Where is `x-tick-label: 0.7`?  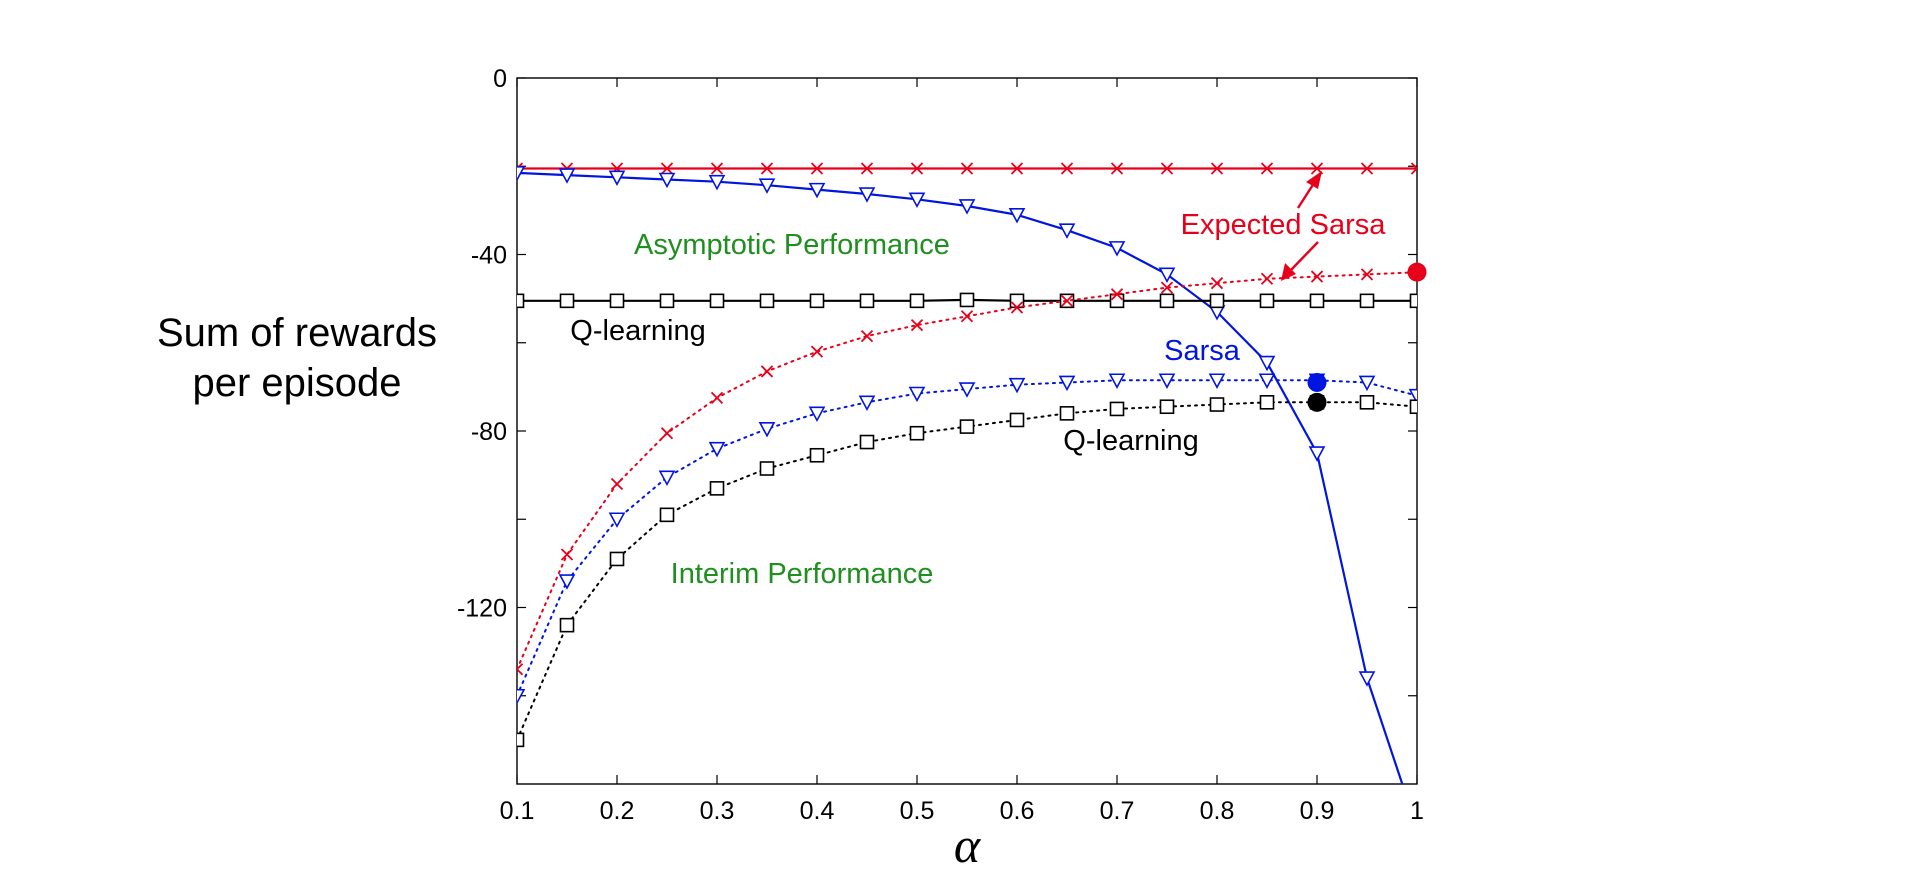 x-tick-label: 0.7 is located at coordinates (1117, 811).